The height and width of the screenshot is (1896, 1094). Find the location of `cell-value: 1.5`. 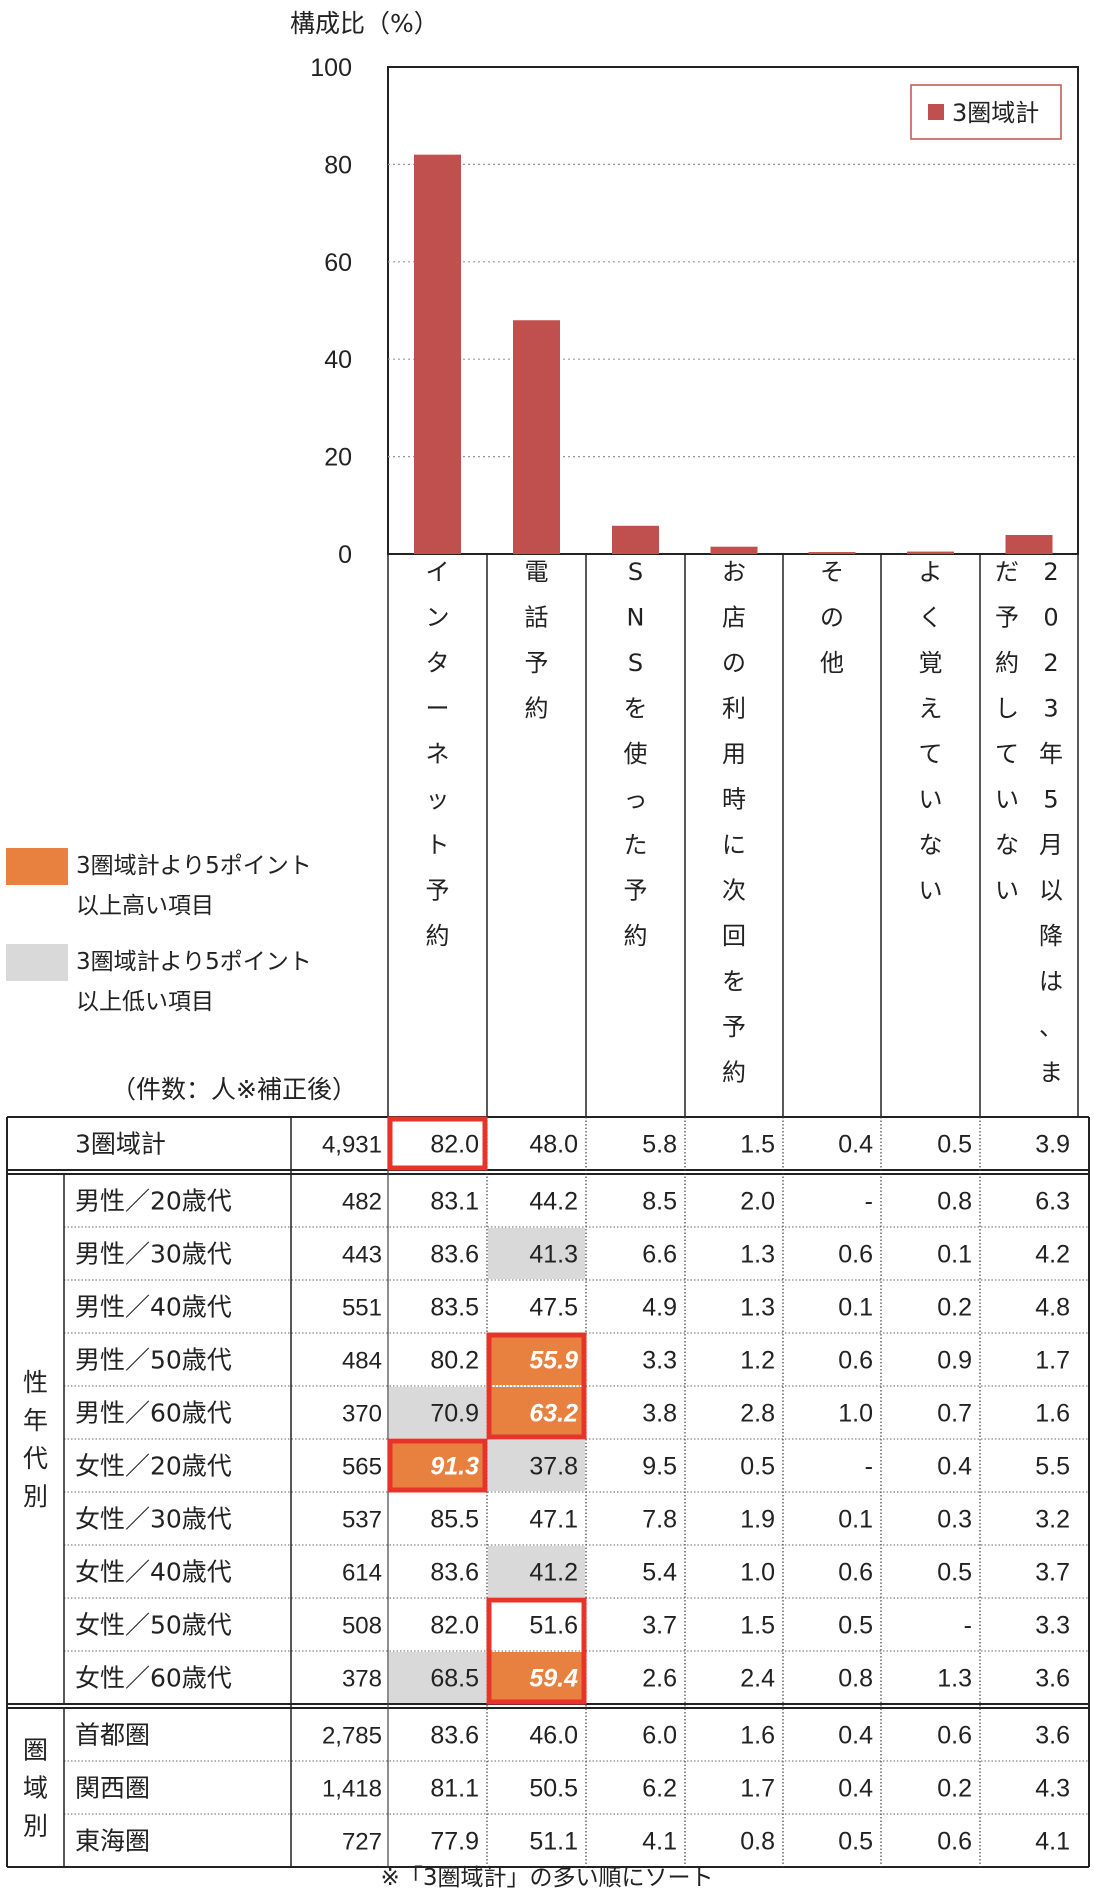

cell-value: 1.5 is located at coordinates (757, 1145).